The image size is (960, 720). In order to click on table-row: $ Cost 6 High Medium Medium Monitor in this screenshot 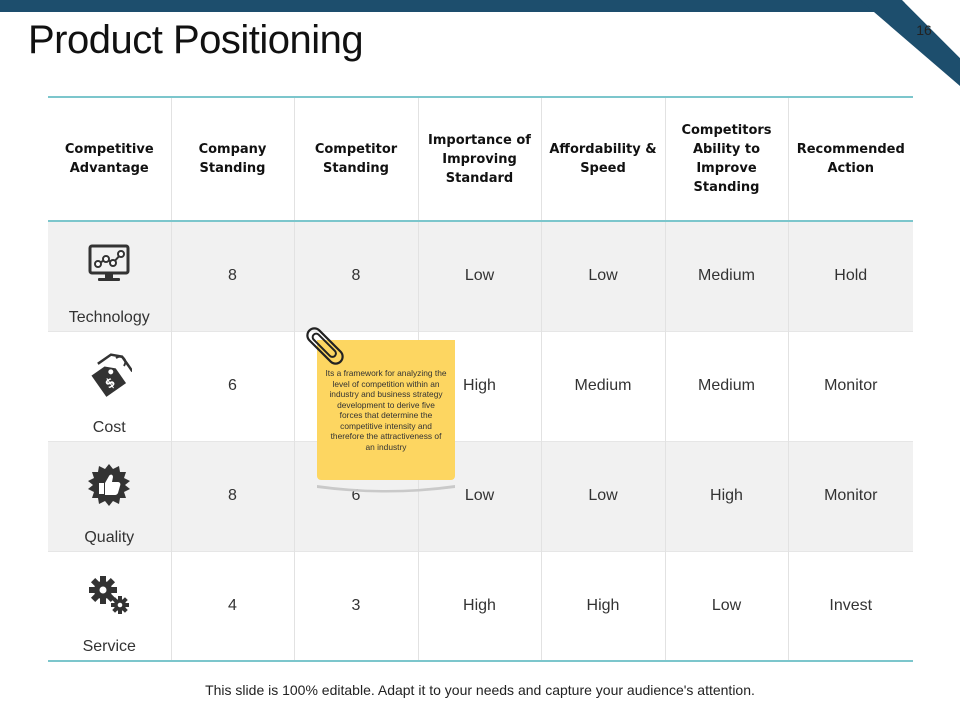, I will do `click(480, 385)`.